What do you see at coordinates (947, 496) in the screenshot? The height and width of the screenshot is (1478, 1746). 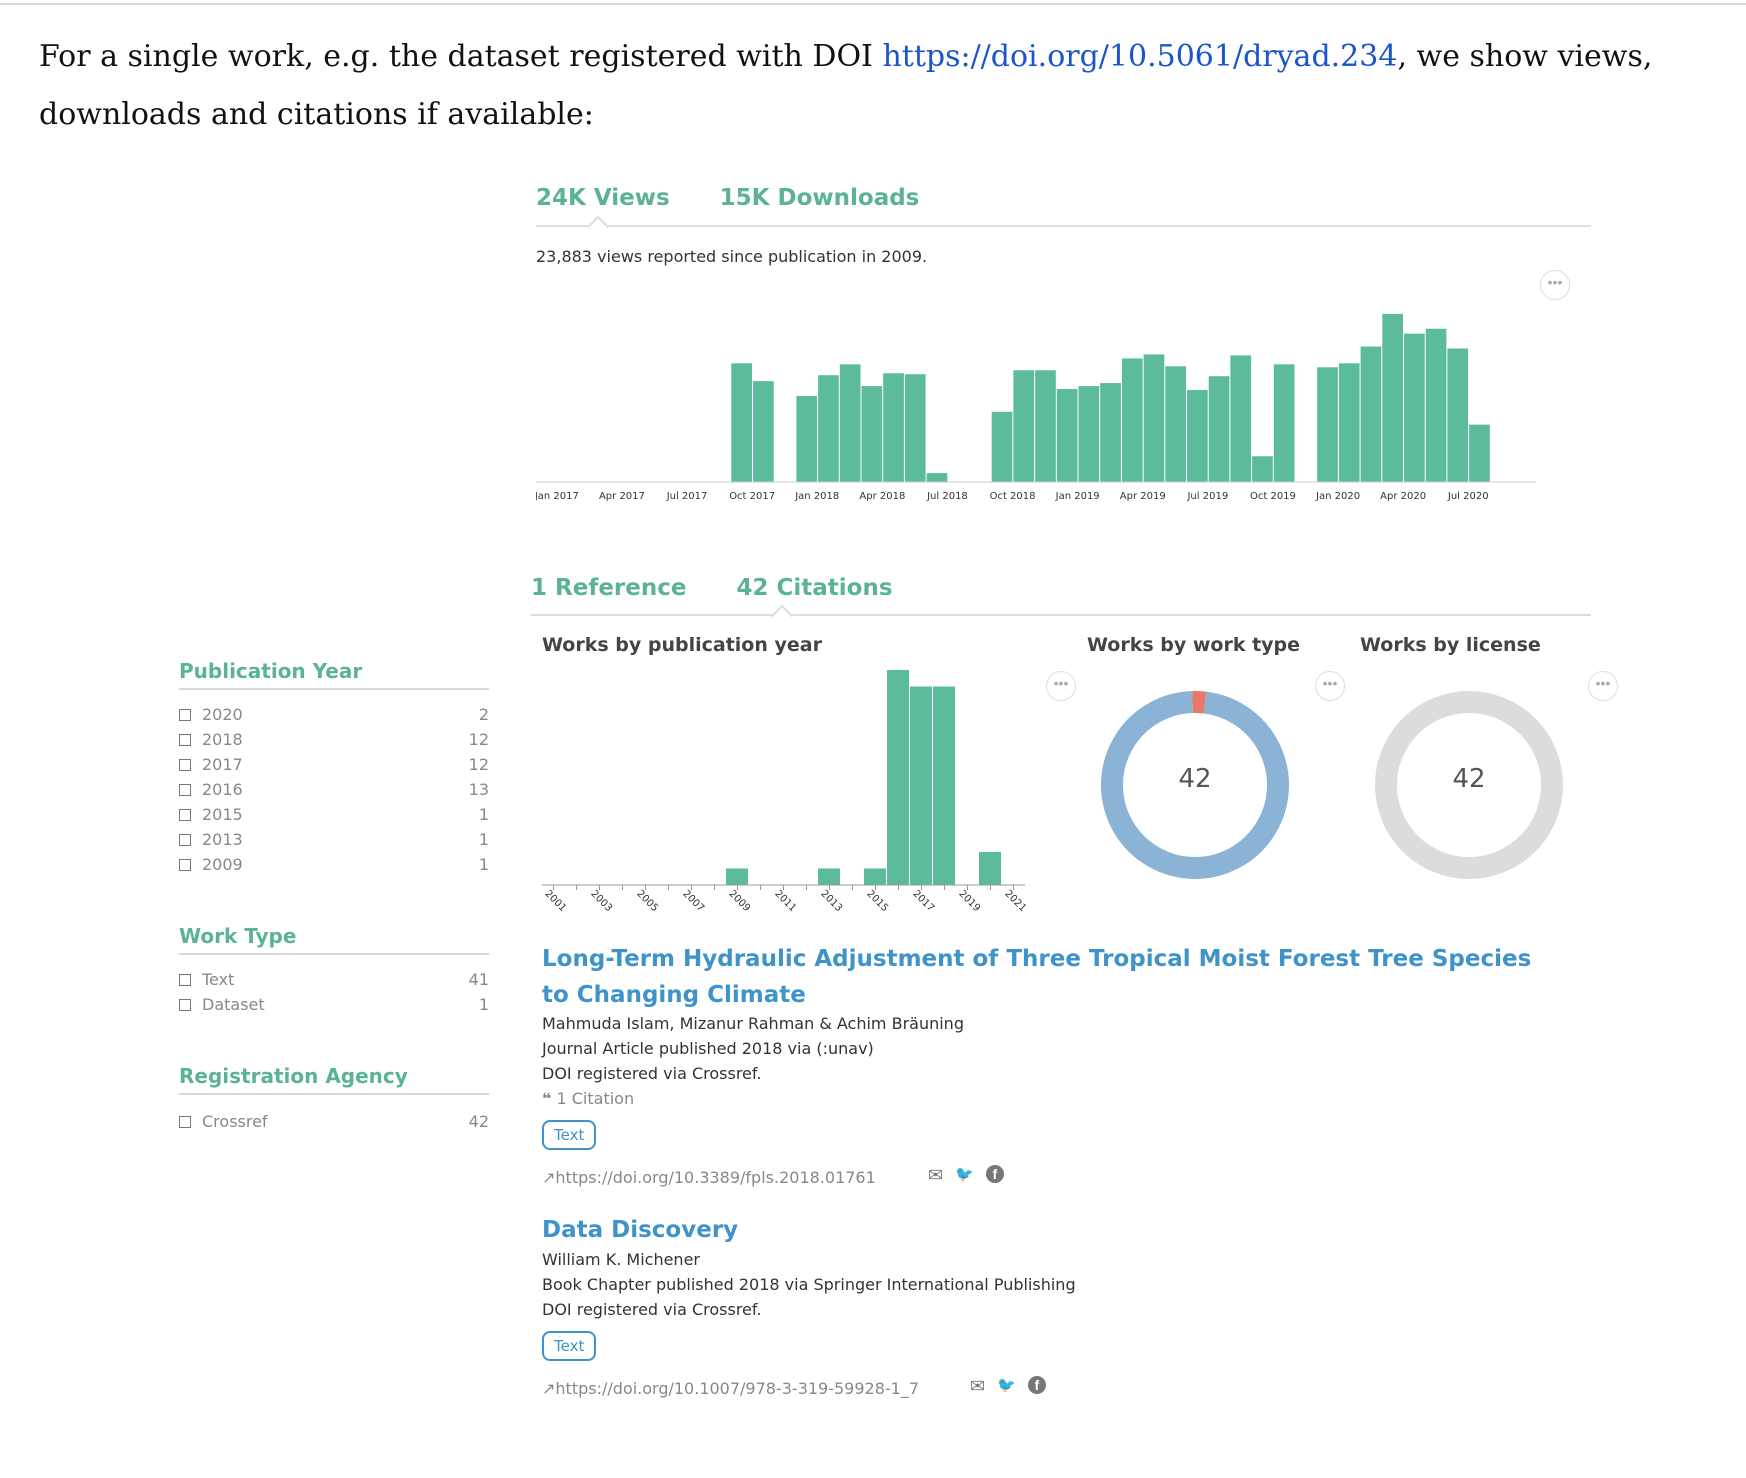 I see `views-x-tick-label: Jul 2018` at bounding box center [947, 496].